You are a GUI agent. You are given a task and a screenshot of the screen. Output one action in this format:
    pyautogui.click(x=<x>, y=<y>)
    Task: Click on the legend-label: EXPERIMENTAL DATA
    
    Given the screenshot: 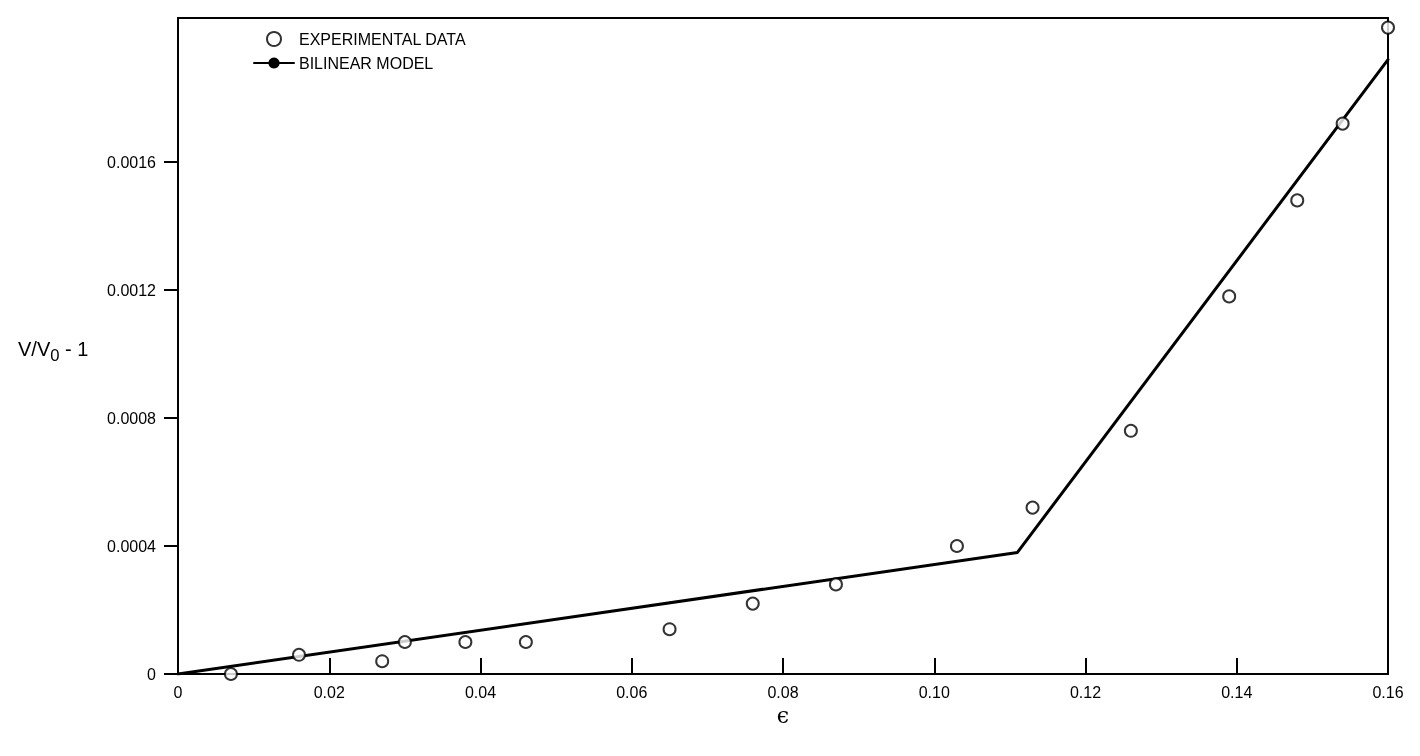 What is the action you would take?
    pyautogui.click(x=382, y=39)
    